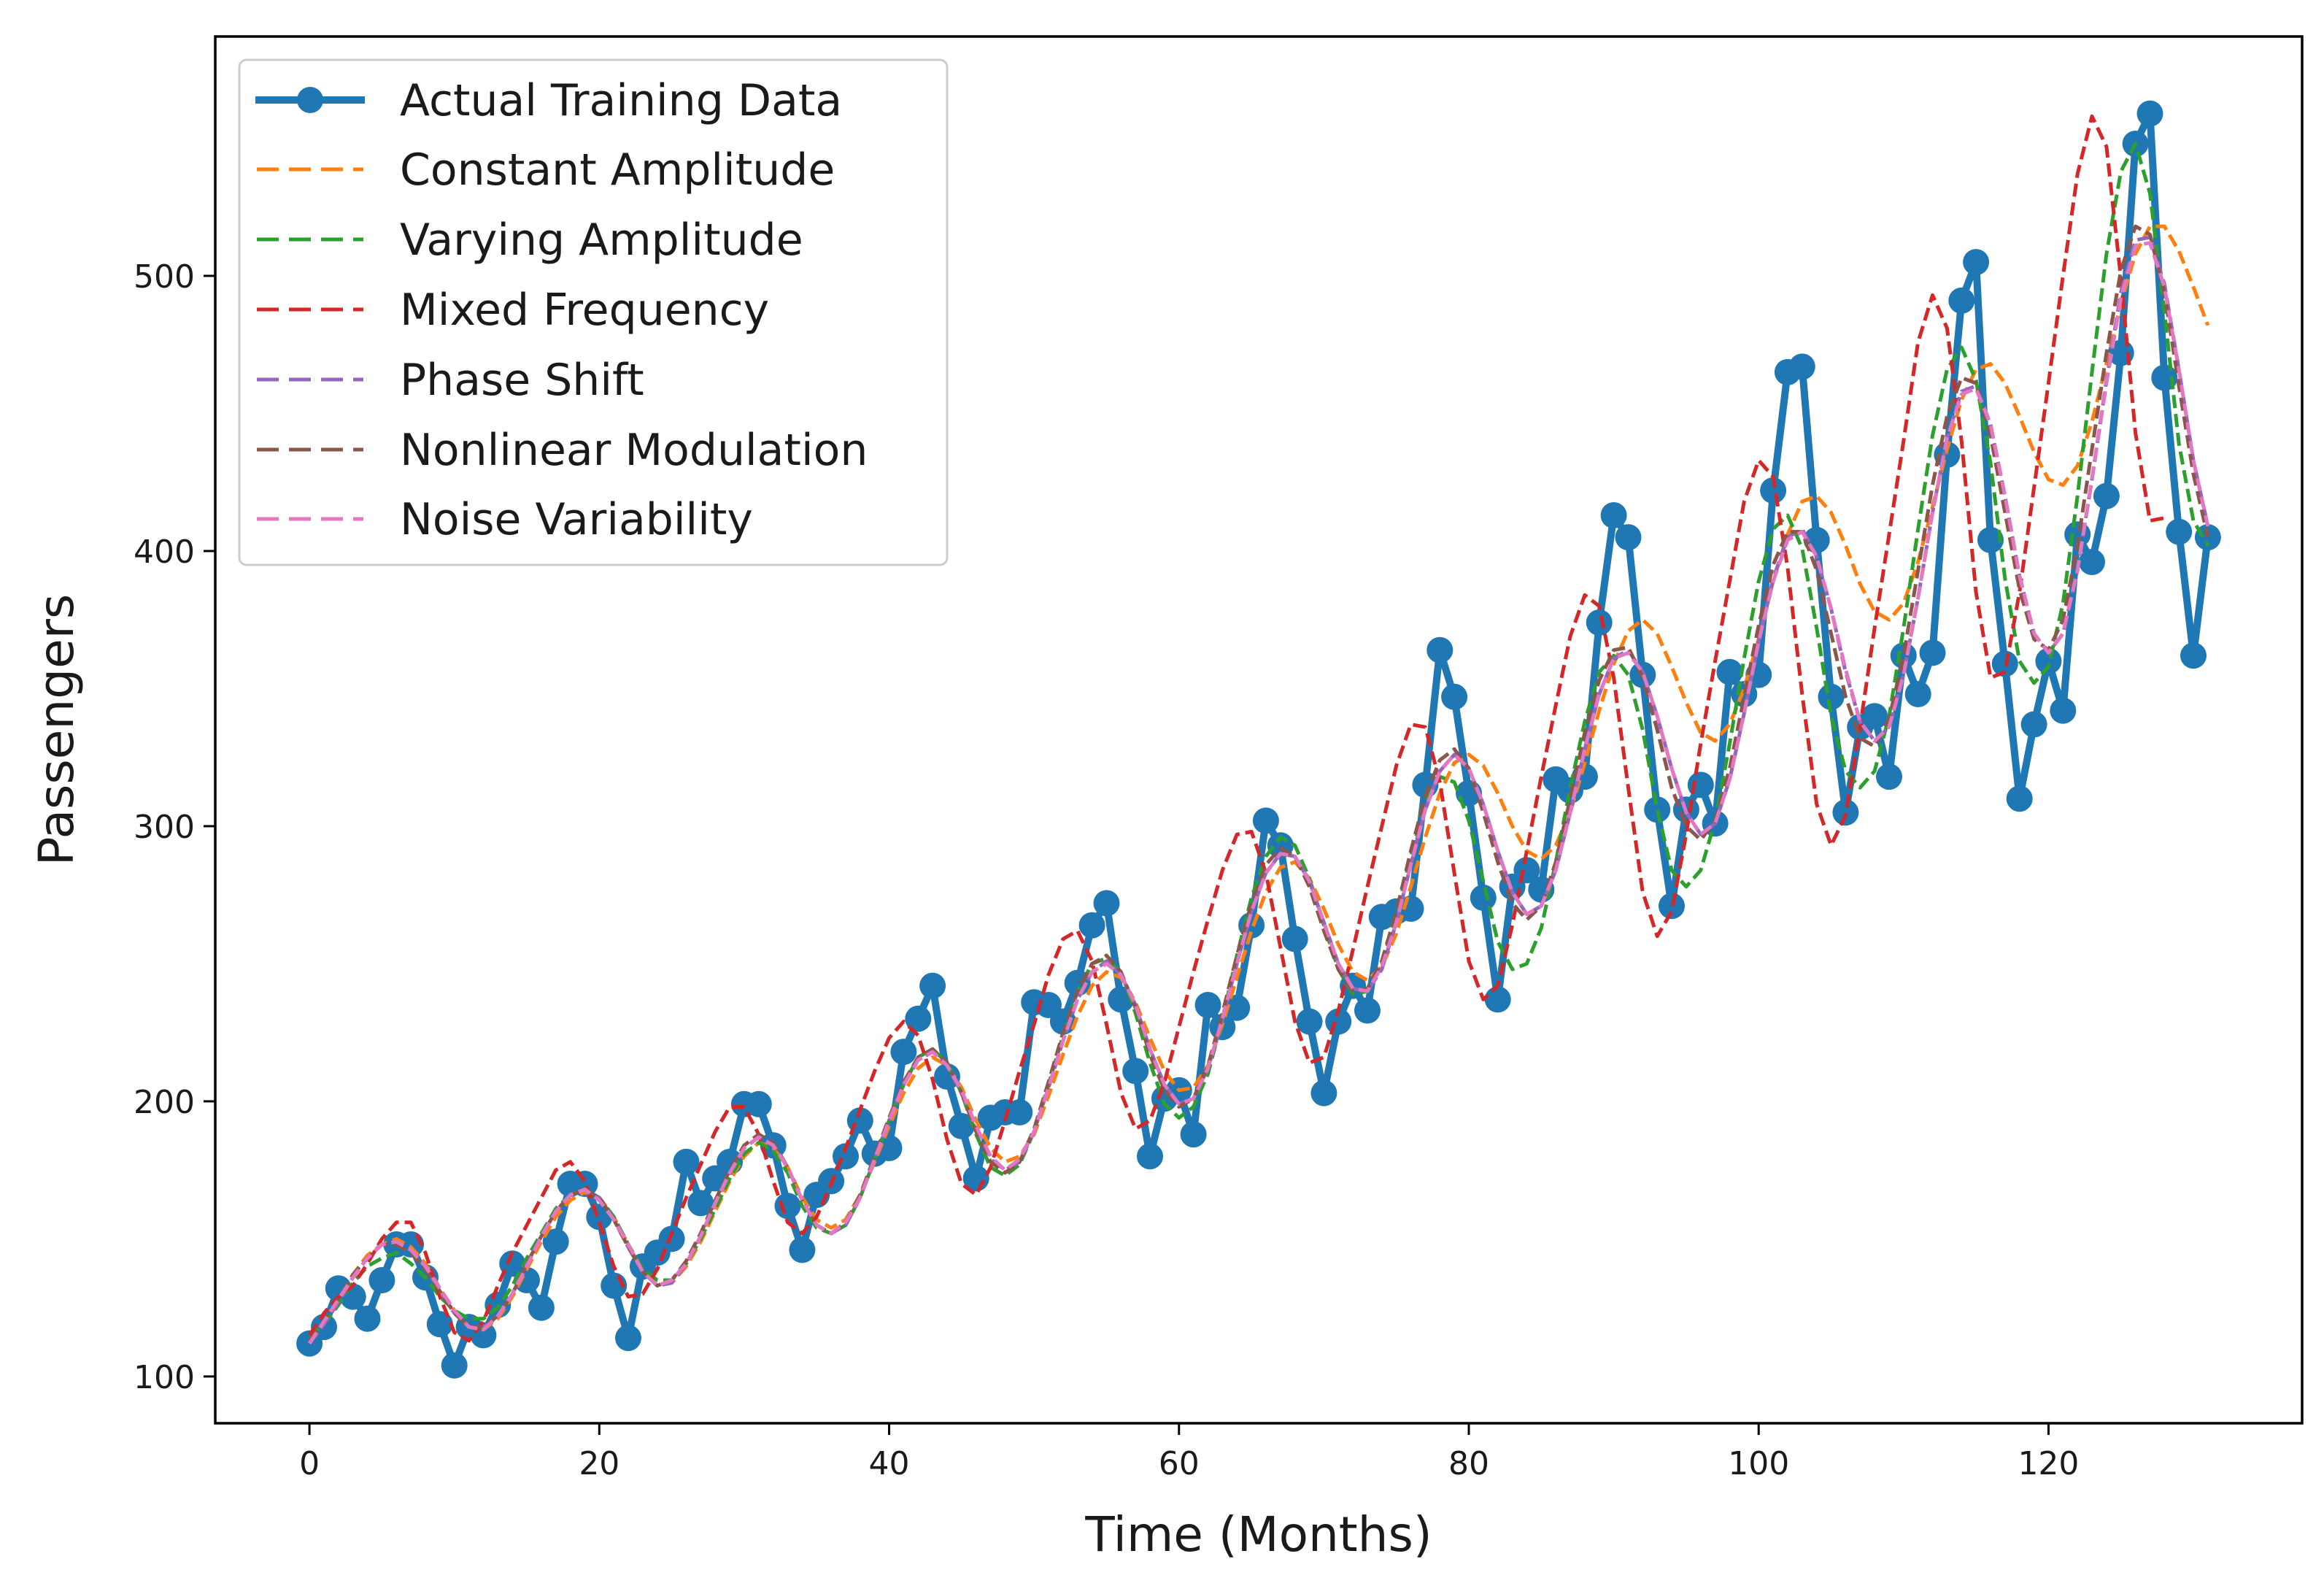 The image size is (2324, 1586). I want to click on legend-item: Nonlinear Modulation, so click(562, 450).